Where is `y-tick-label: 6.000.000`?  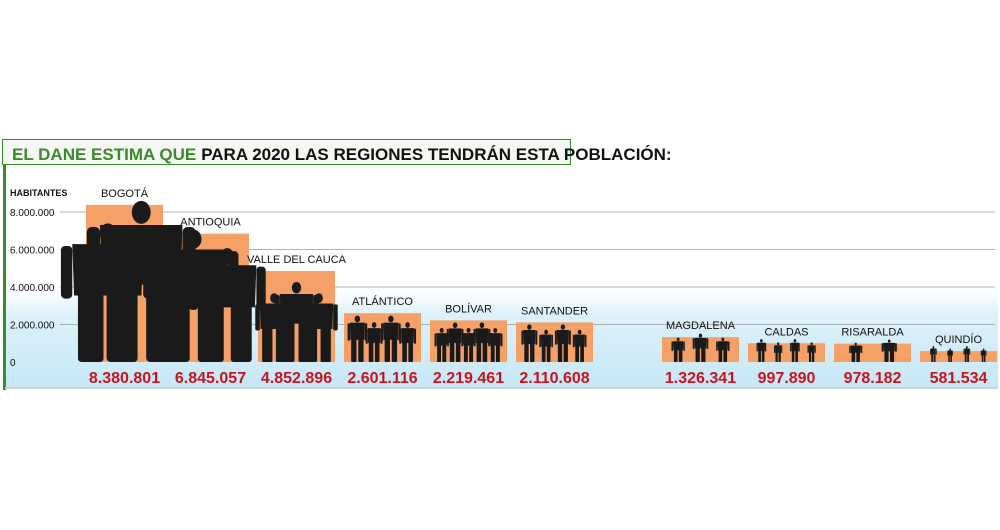 y-tick-label: 6.000.000 is located at coordinates (32, 251).